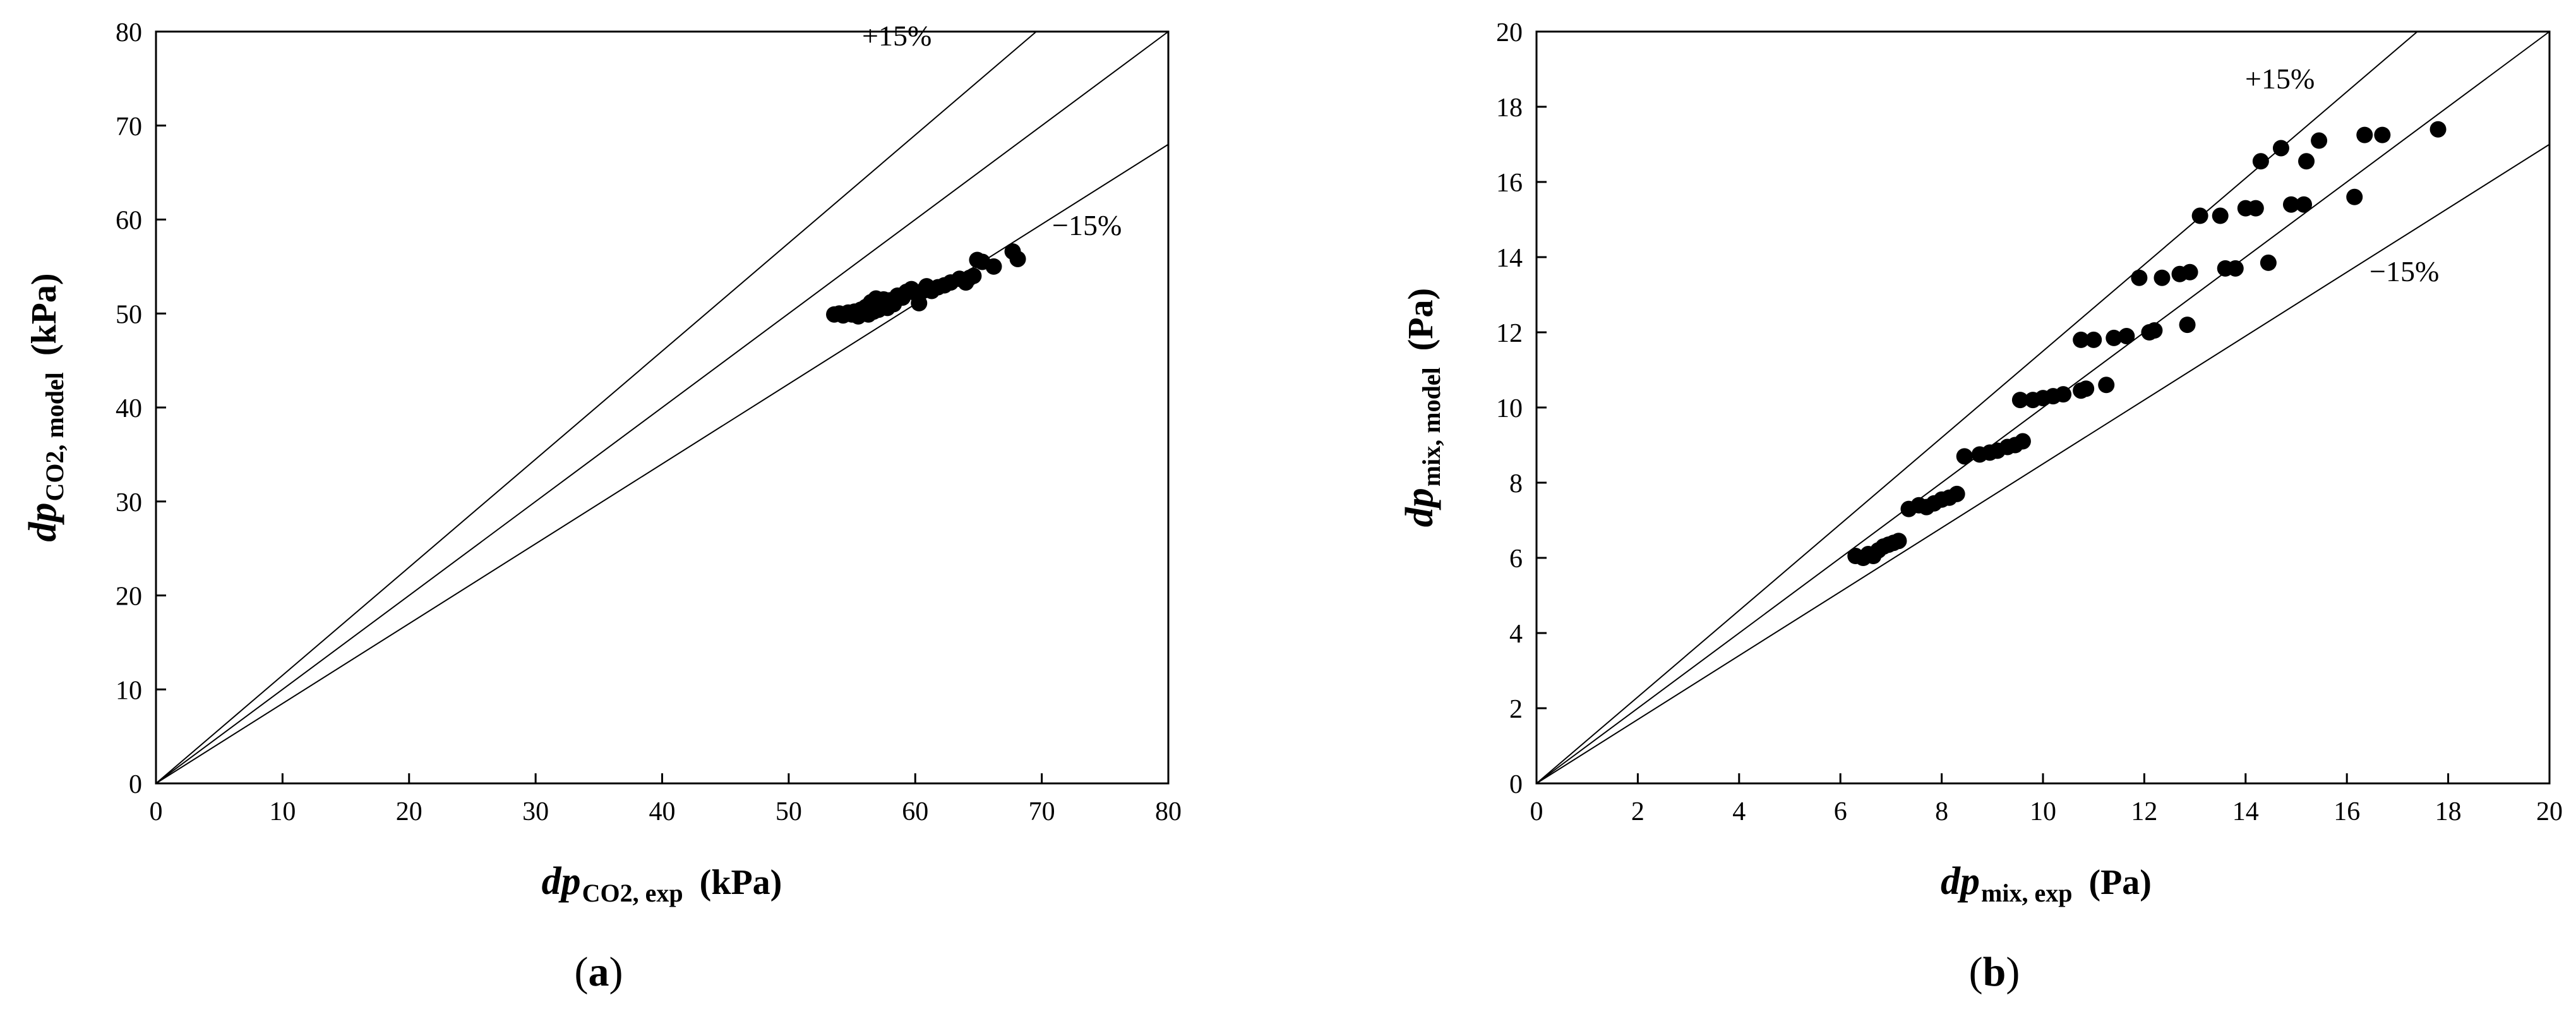 The width and height of the screenshot is (2576, 1014). Describe the element at coordinates (1637, 811) in the screenshot. I see `x-tick-label-b-1: 2` at that location.